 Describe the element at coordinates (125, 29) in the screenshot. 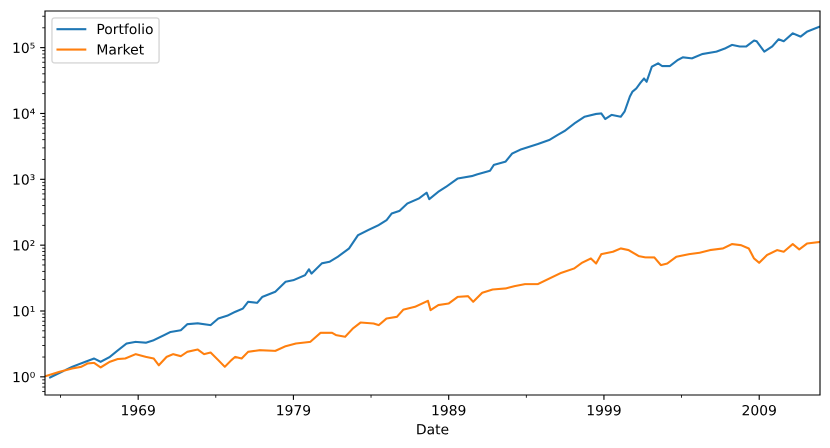

I see `legend-label: Portfolio` at that location.